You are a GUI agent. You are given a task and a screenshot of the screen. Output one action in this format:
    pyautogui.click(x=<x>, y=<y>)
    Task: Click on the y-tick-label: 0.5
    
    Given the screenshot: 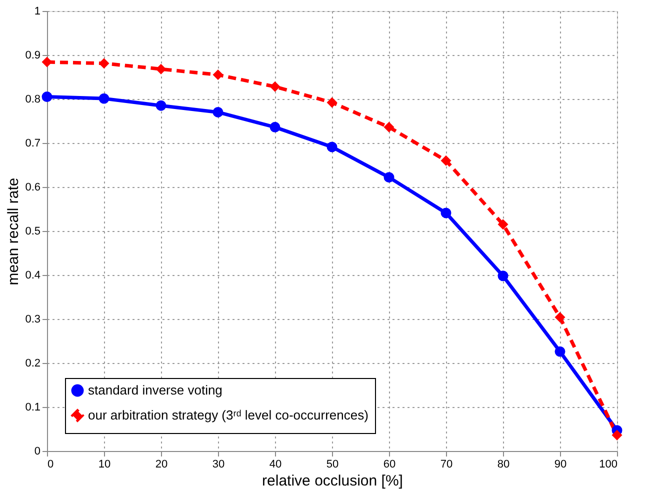 What is the action you would take?
    pyautogui.click(x=32, y=232)
    